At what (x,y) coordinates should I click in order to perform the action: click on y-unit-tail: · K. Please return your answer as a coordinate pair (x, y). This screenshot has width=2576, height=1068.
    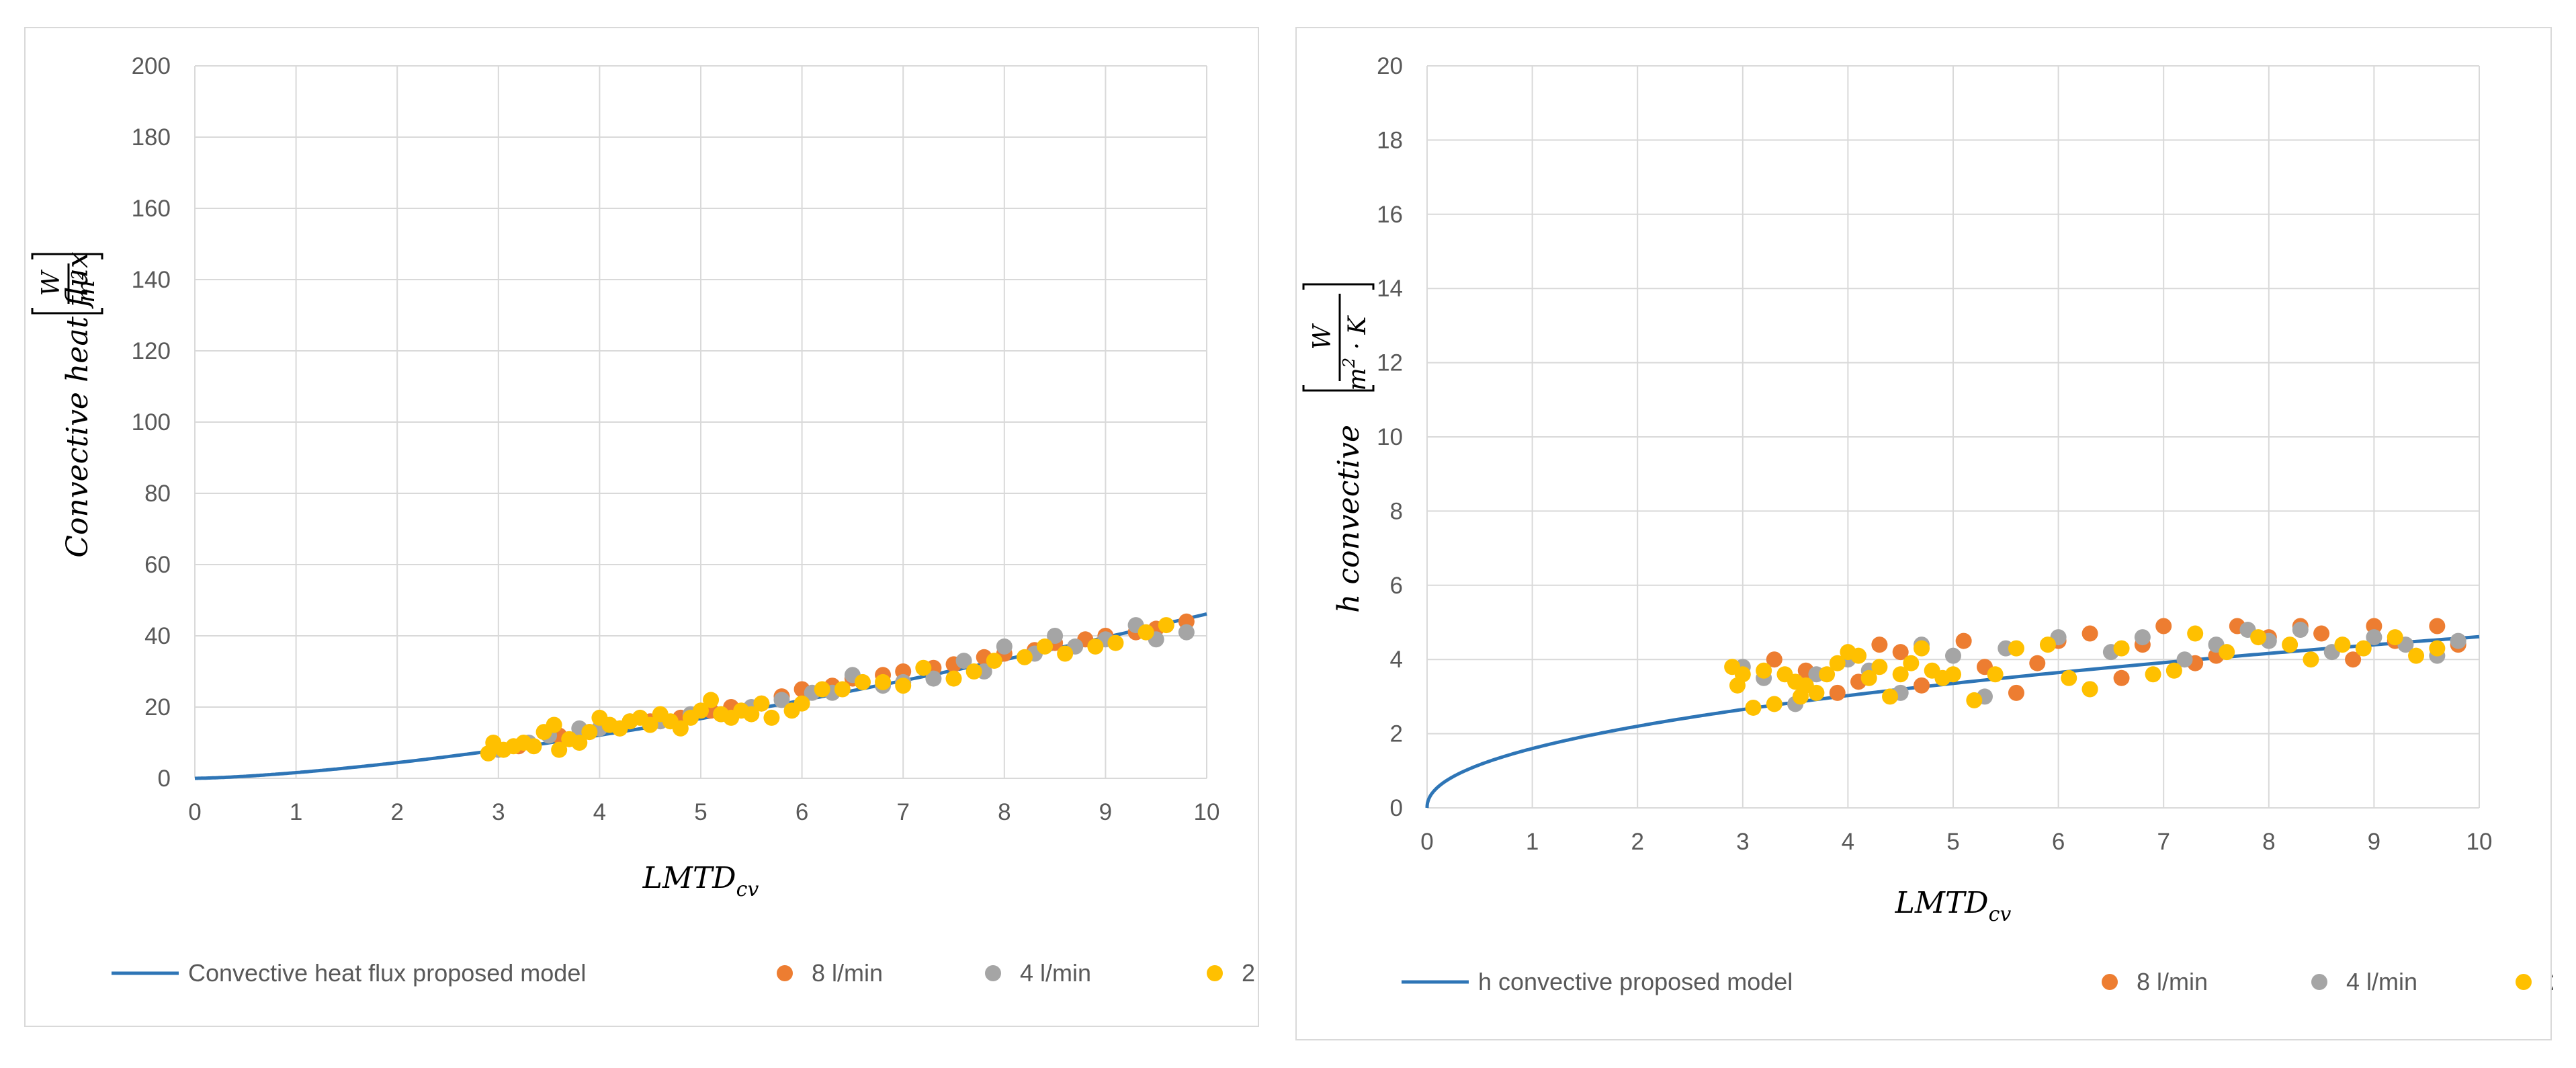
    Looking at the image, I should click on (1357, 336).